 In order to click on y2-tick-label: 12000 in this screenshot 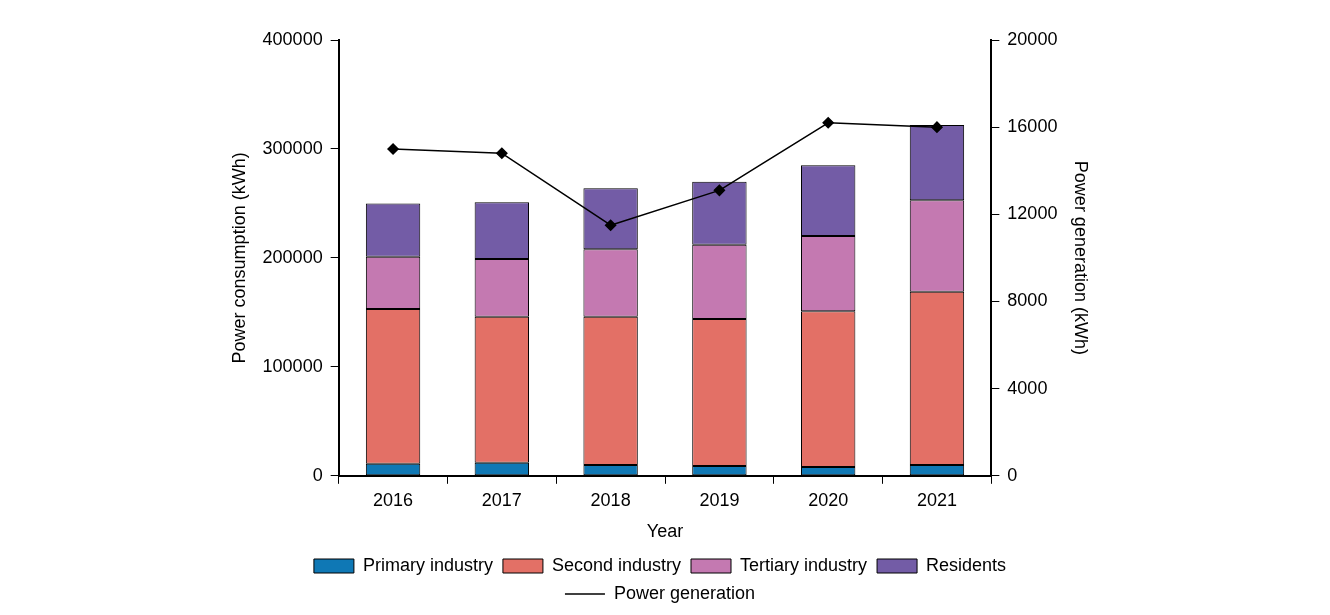, I will do `click(1032, 213)`.